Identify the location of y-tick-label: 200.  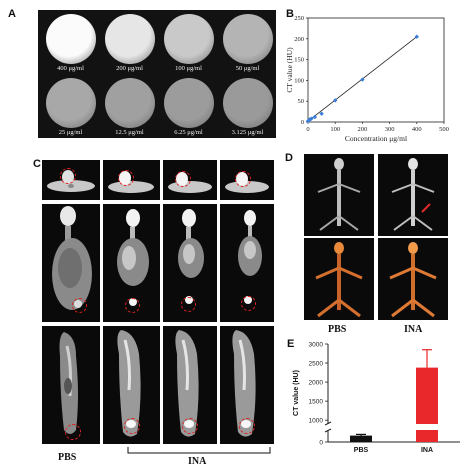
(299, 39).